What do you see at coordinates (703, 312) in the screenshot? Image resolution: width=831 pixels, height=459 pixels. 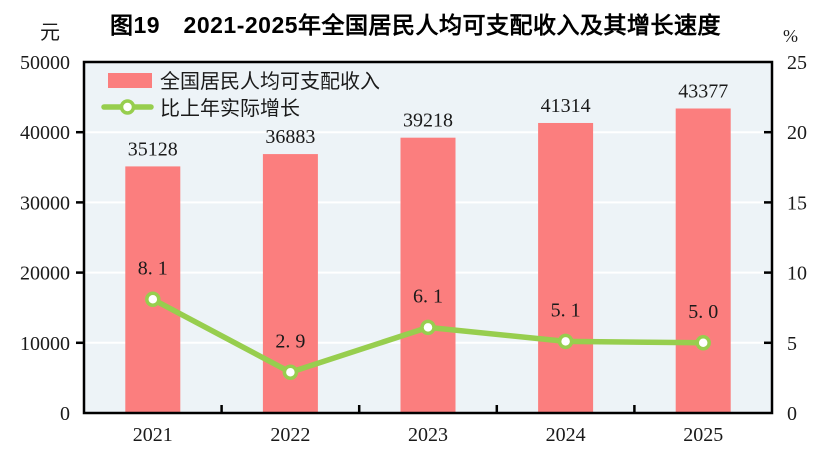 I see `growth-value-label: 5. 0` at bounding box center [703, 312].